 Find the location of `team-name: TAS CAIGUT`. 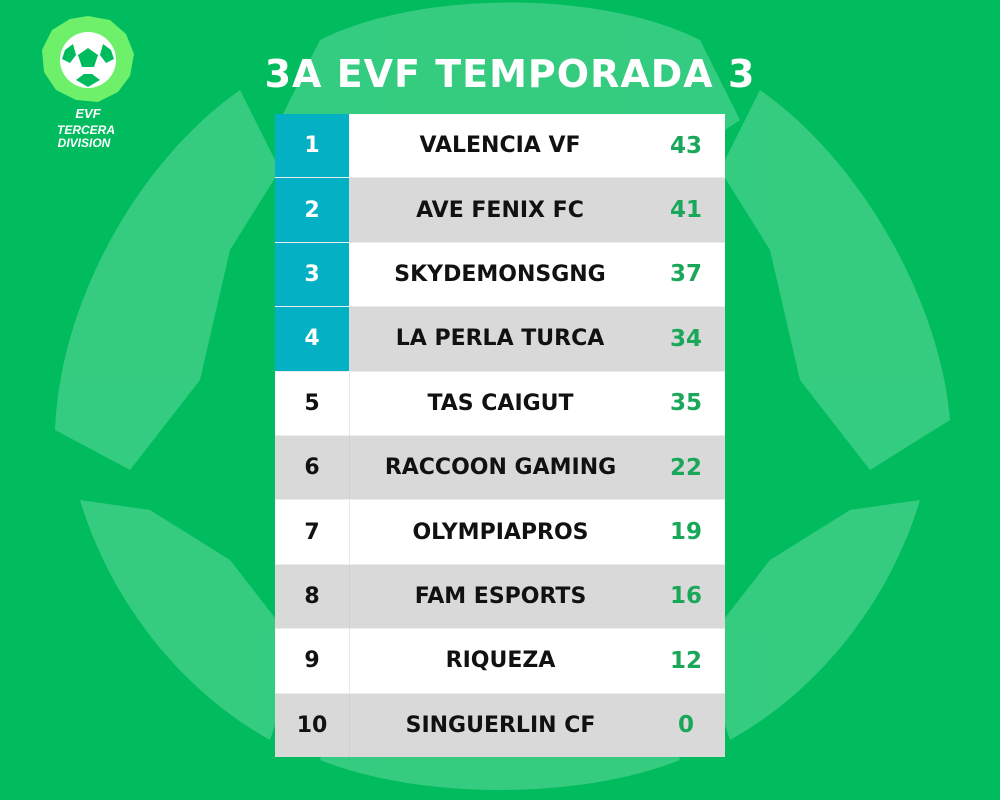

team-name: TAS CAIGUT is located at coordinates (500, 403).